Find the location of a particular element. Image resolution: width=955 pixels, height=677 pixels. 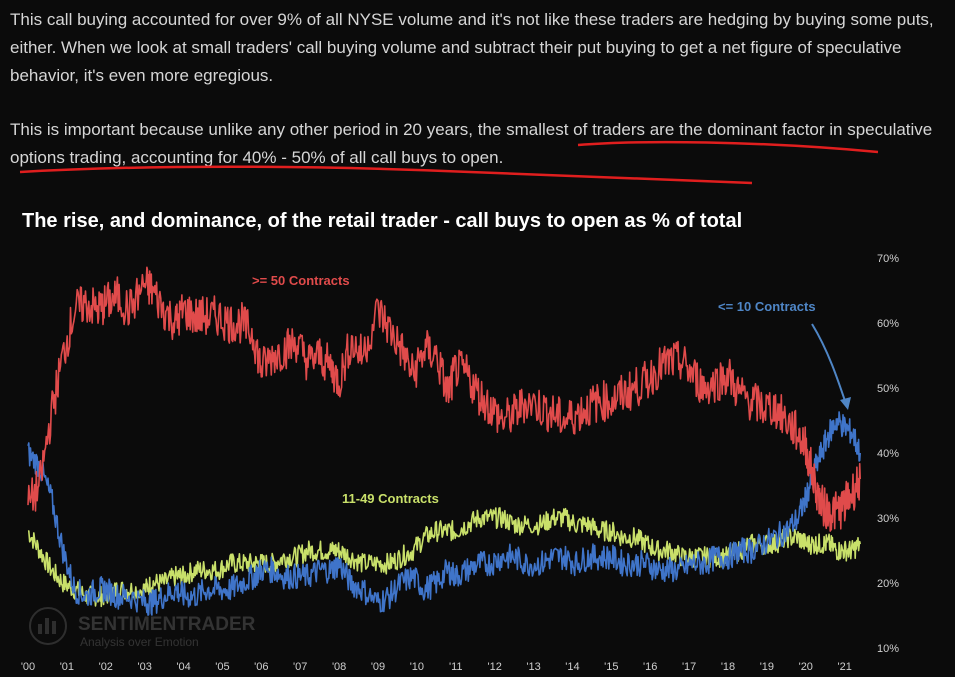

x-tick-label: '19 is located at coordinates (767, 667).